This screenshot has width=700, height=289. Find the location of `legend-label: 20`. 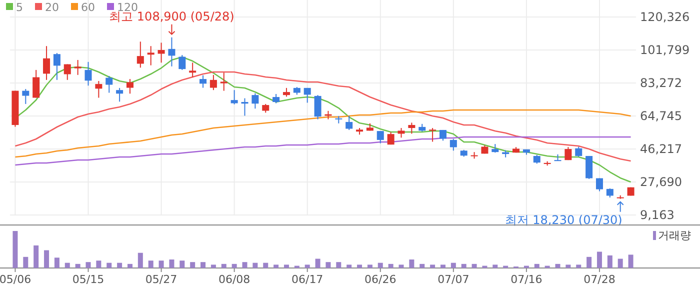

legend-label: 20 is located at coordinates (52, 7).